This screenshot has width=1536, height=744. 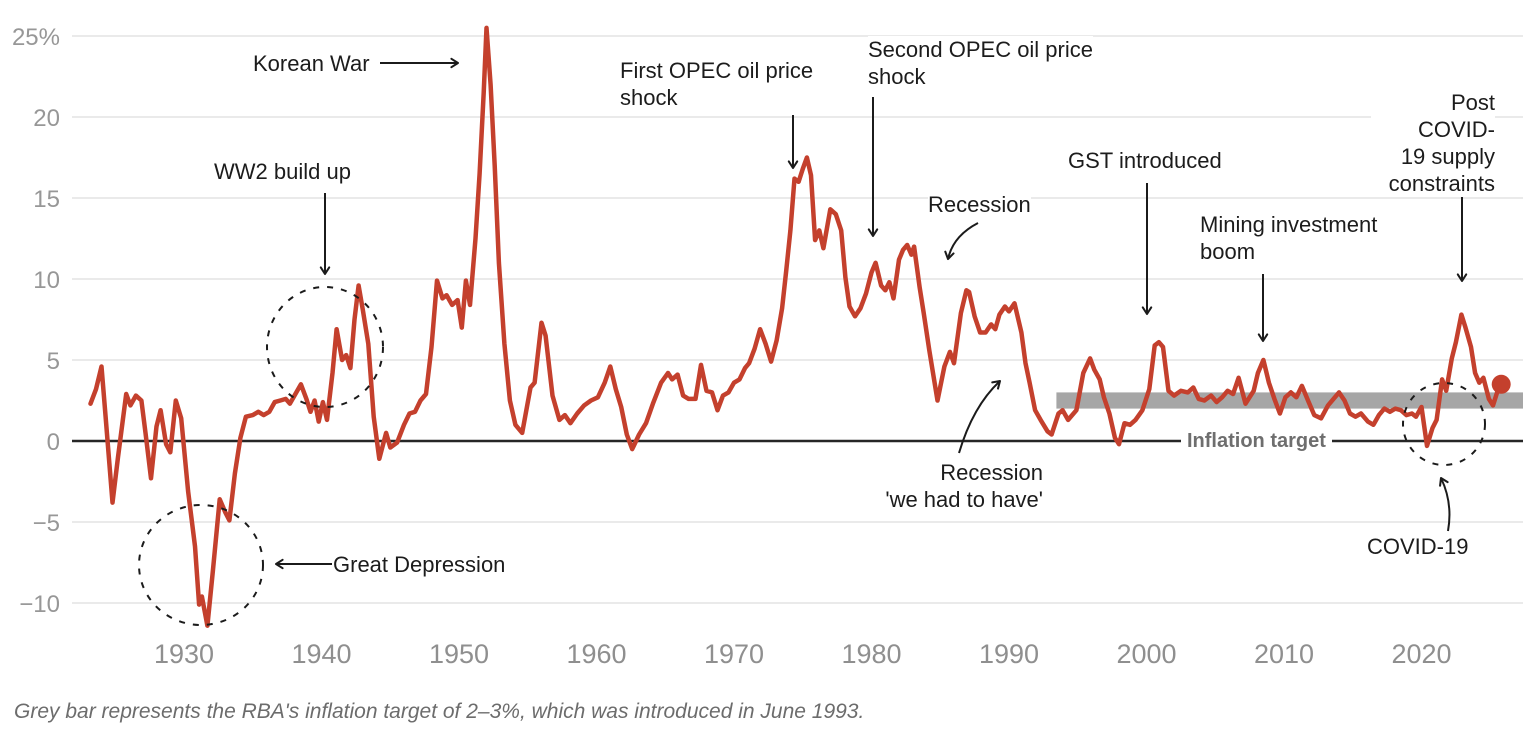 I want to click on annotation-mining-boom: Mining investment boom, so click(x=1289, y=238).